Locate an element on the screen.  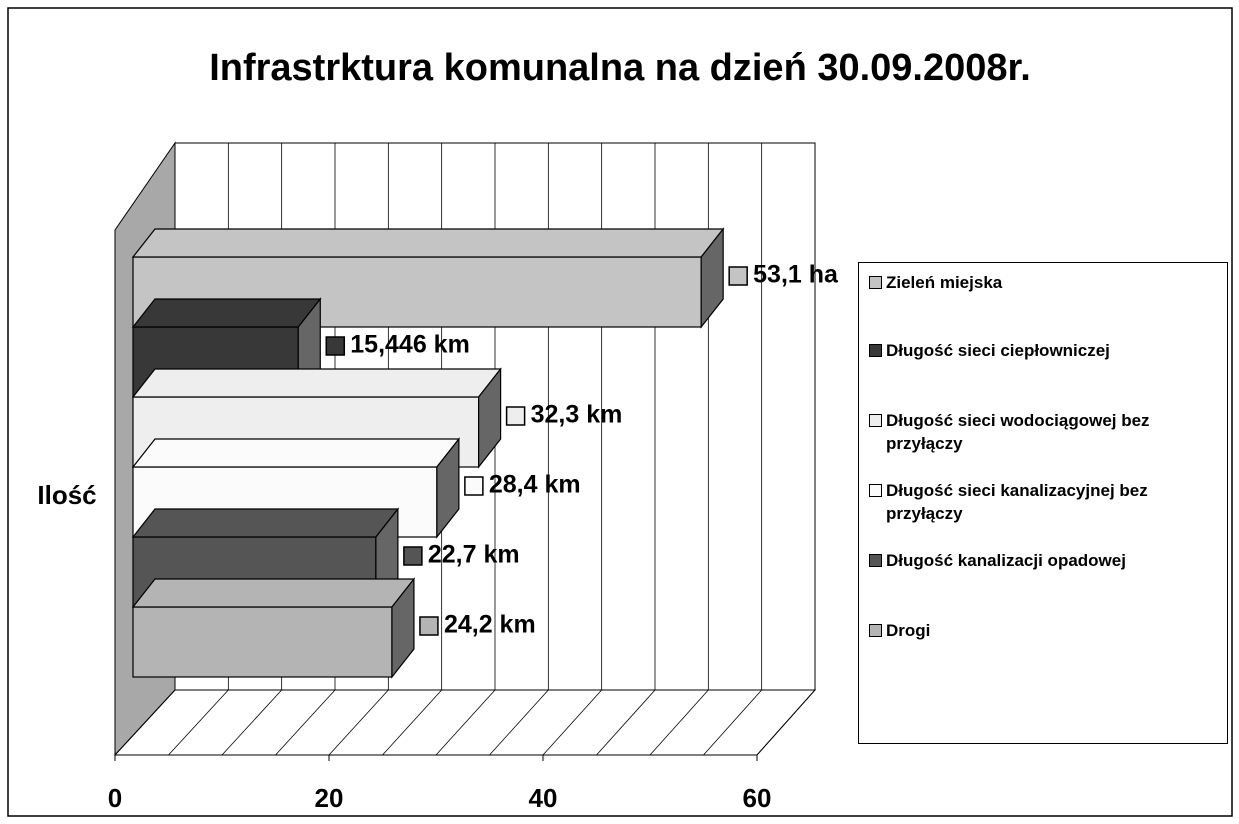
legend-entry: Zieleń miejska is located at coordinates (1045, 282).